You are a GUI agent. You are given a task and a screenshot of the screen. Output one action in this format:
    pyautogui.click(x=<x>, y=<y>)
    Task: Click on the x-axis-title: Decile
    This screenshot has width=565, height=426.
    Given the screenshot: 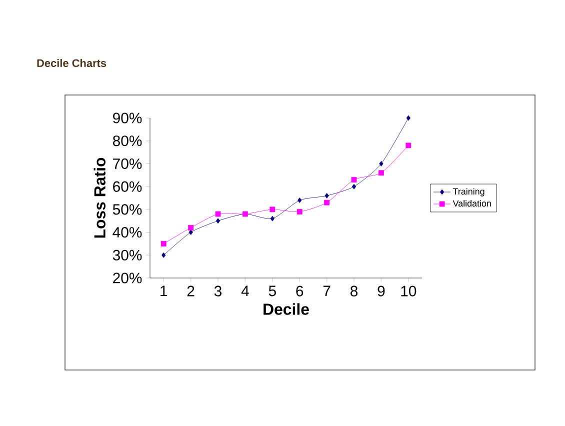 What is the action you would take?
    pyautogui.click(x=286, y=309)
    